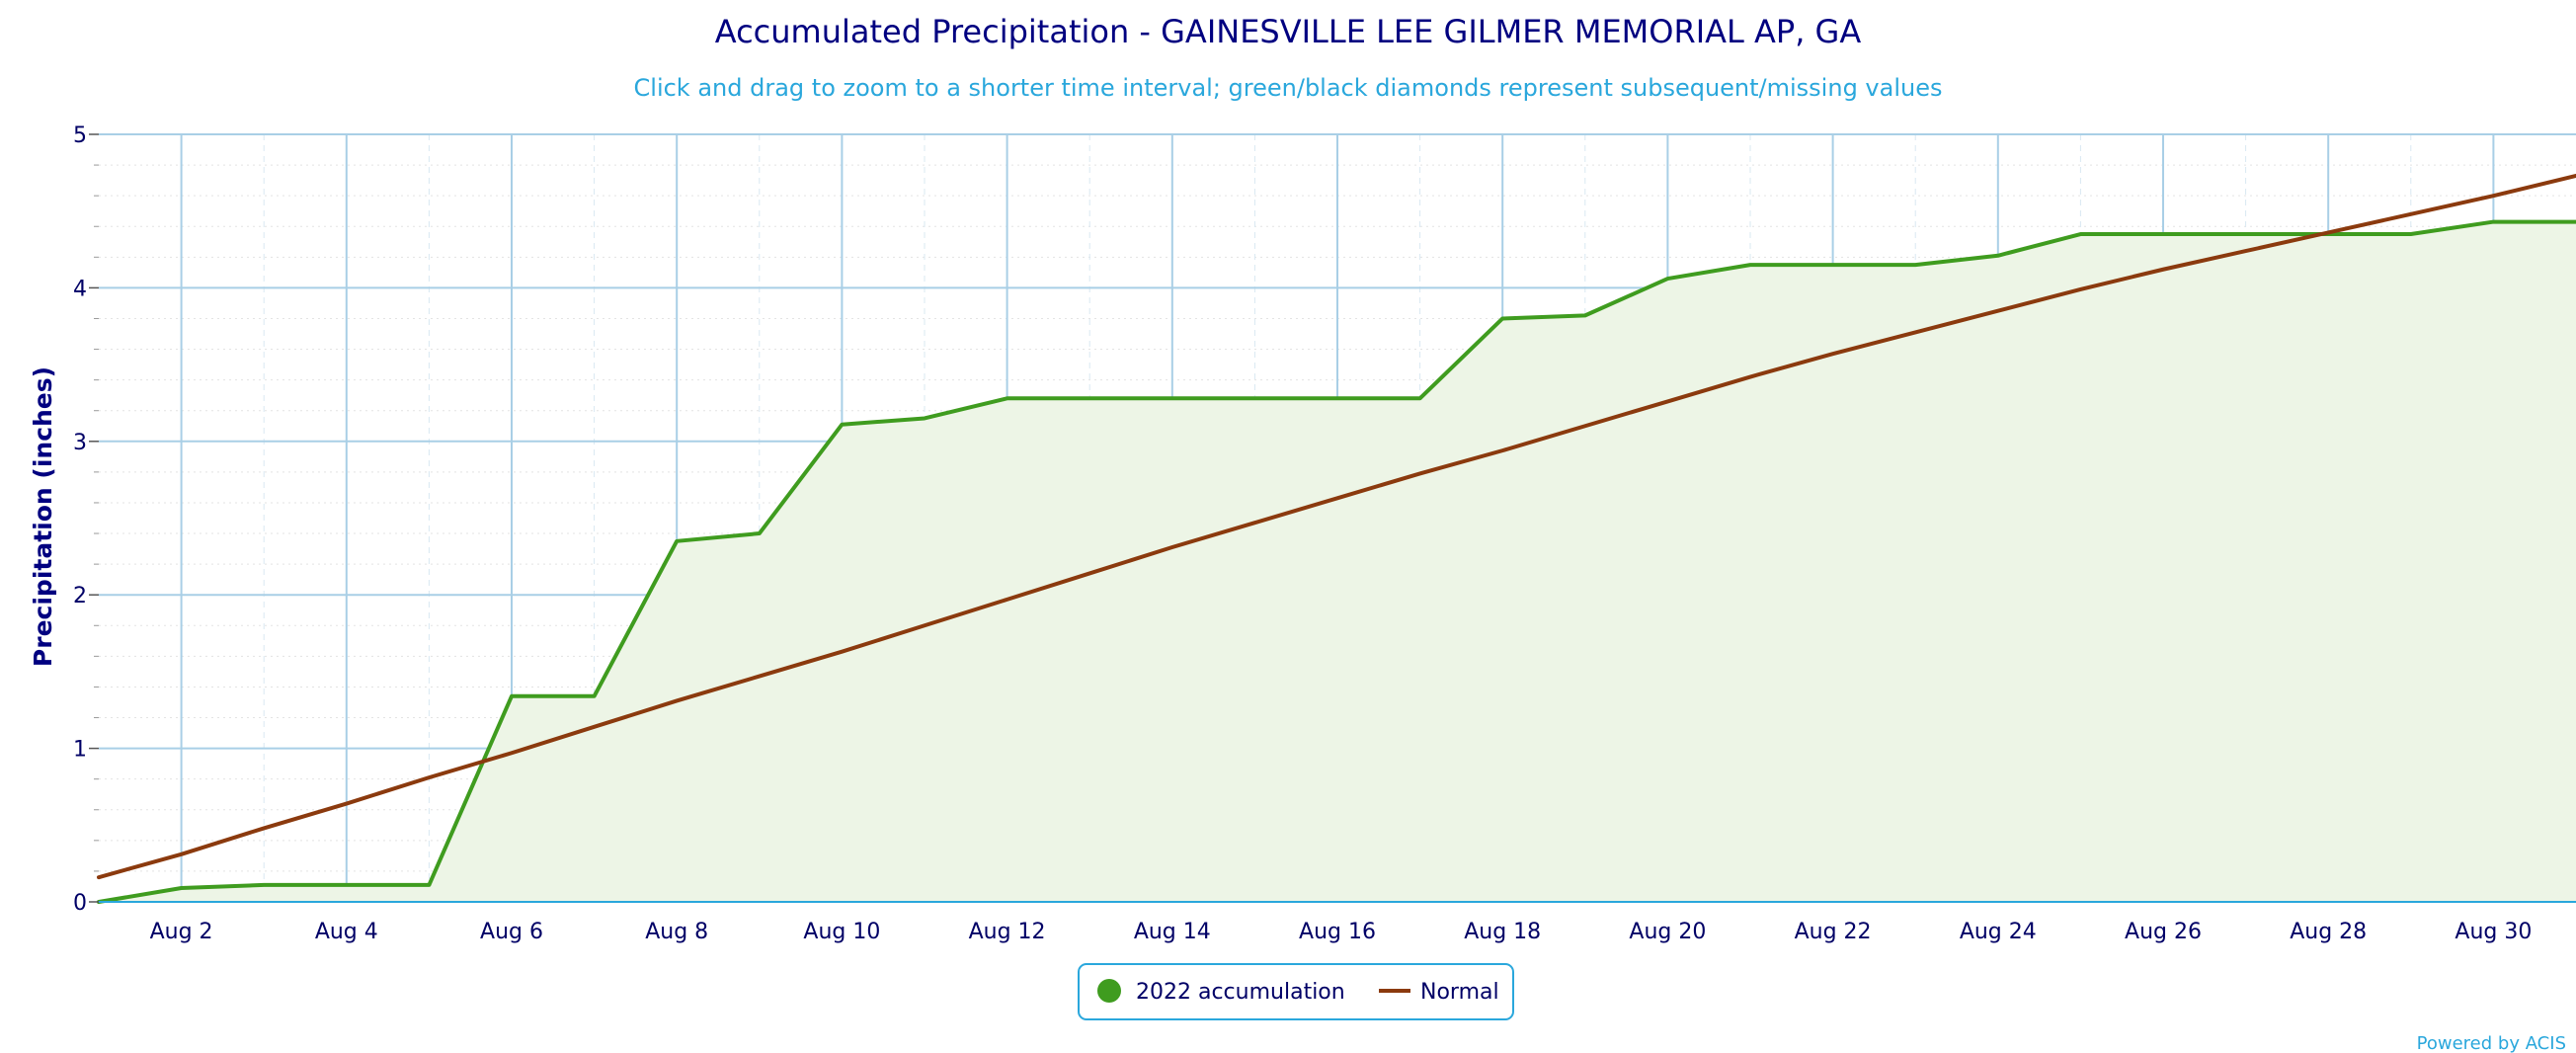  I want to click on x-tick-label: Aug 24, so click(1998, 932).